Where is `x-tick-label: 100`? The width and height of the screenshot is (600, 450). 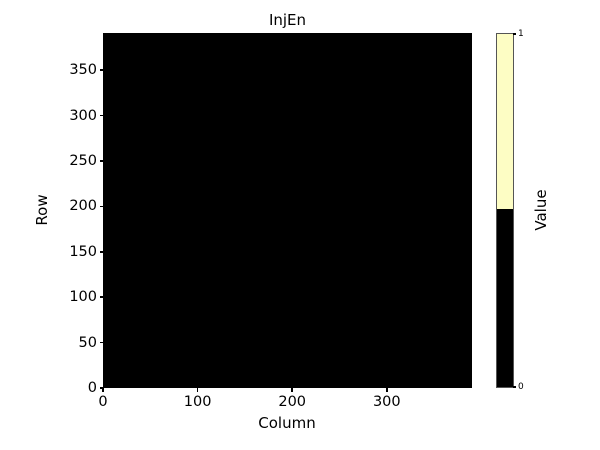 x-tick-label: 100 is located at coordinates (197, 402).